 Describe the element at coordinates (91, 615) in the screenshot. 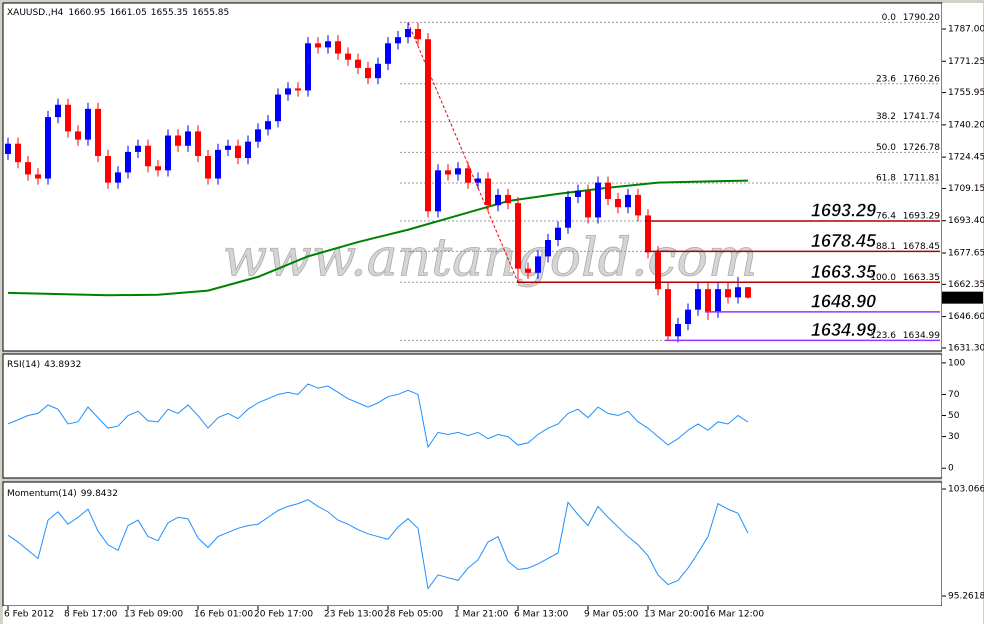

I see `x-tick-label: 8 Feb 17:00` at that location.